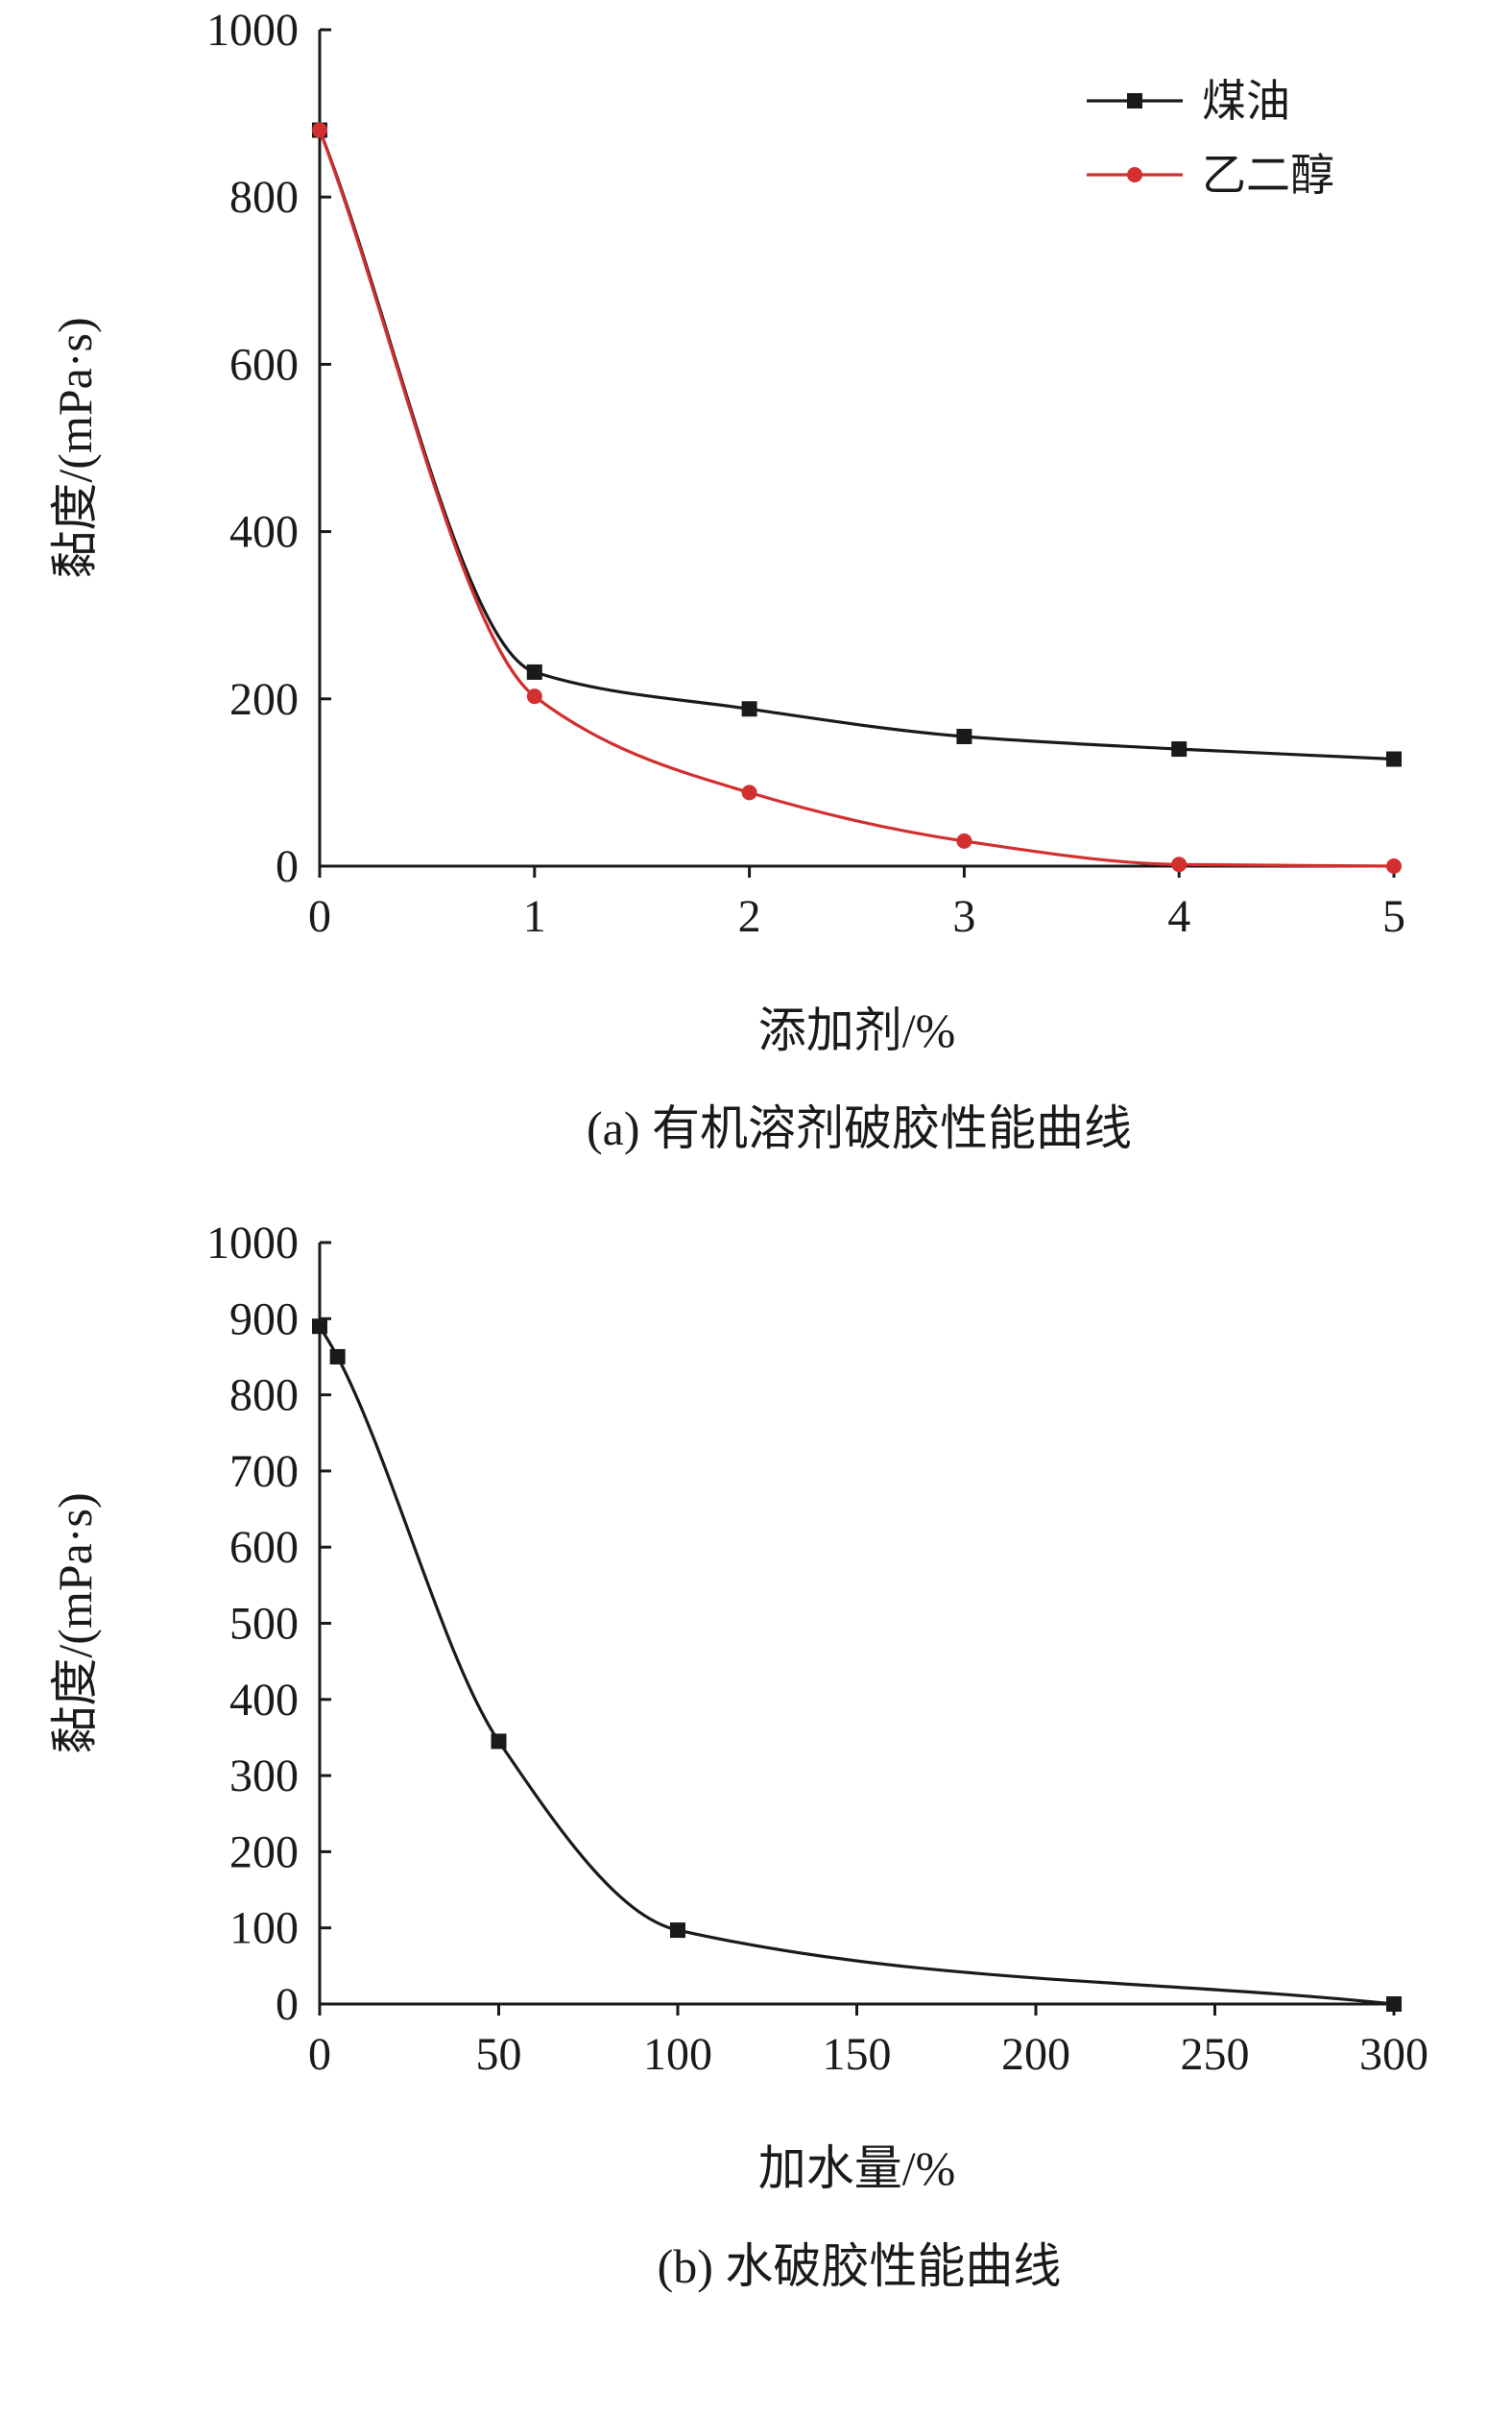 The image size is (1512, 2415). I want to click on x-tick-label: 50, so click(499, 2054).